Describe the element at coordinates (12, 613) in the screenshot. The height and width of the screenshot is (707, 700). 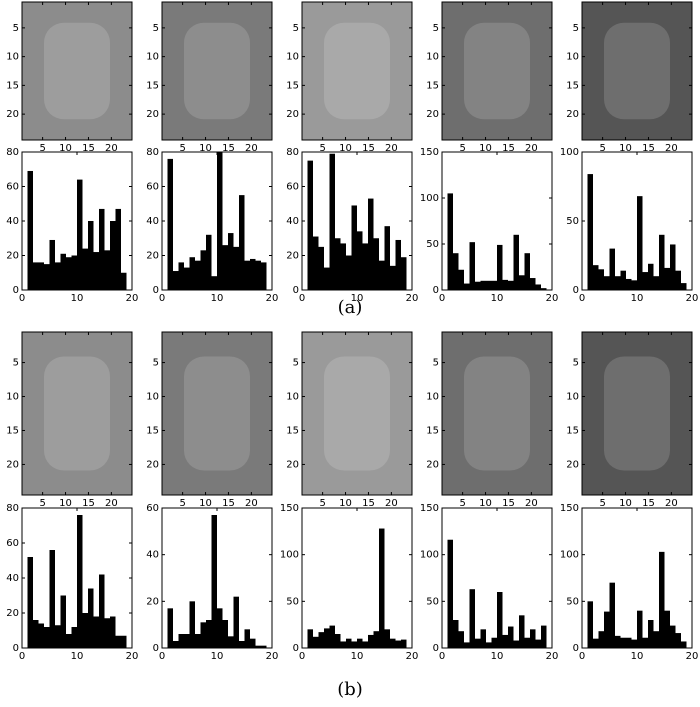
I see `y-tick-label: 20` at that location.